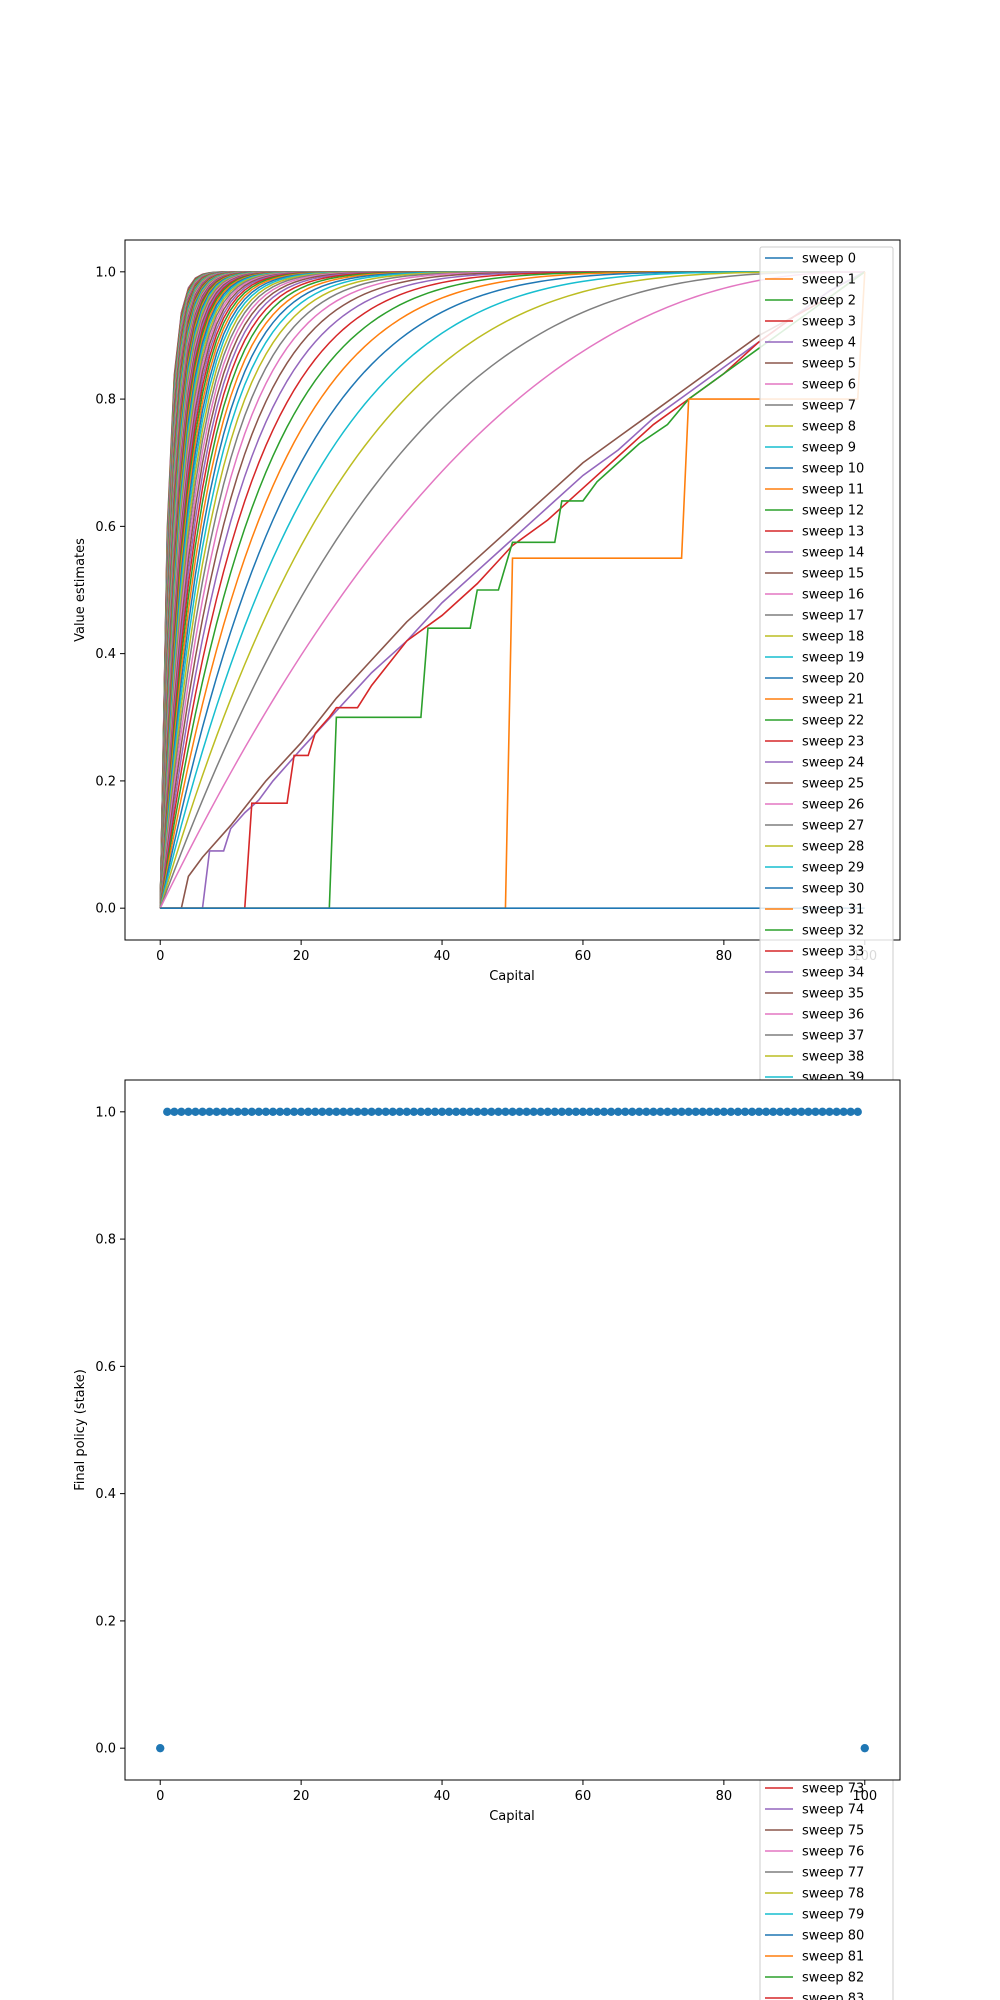  What do you see at coordinates (833, 616) in the screenshot?
I see `legend-label: sweep 17` at bounding box center [833, 616].